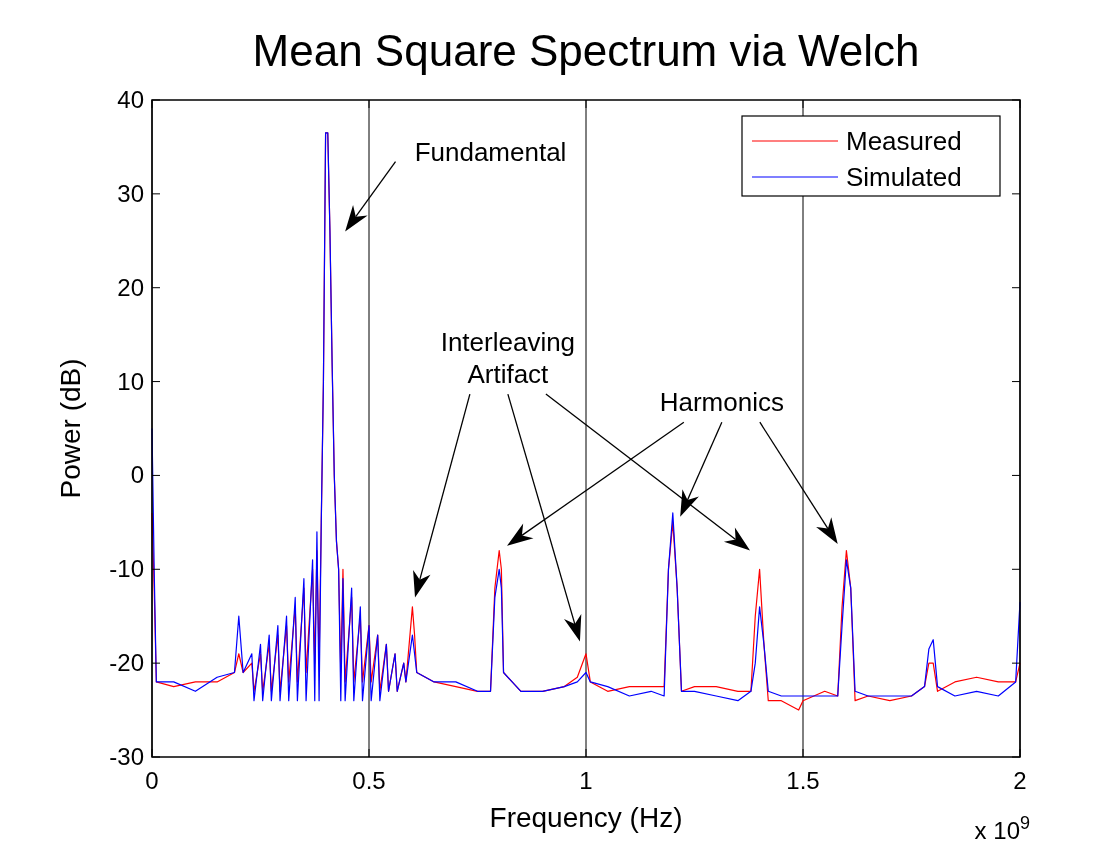 The image size is (1093, 853). What do you see at coordinates (126, 756) in the screenshot?
I see `y-tick-label: -30` at bounding box center [126, 756].